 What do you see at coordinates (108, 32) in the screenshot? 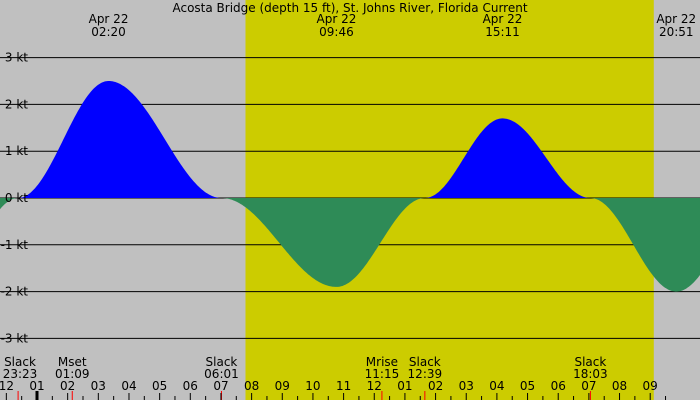
I see `top-label-time: 02:20` at bounding box center [108, 32].